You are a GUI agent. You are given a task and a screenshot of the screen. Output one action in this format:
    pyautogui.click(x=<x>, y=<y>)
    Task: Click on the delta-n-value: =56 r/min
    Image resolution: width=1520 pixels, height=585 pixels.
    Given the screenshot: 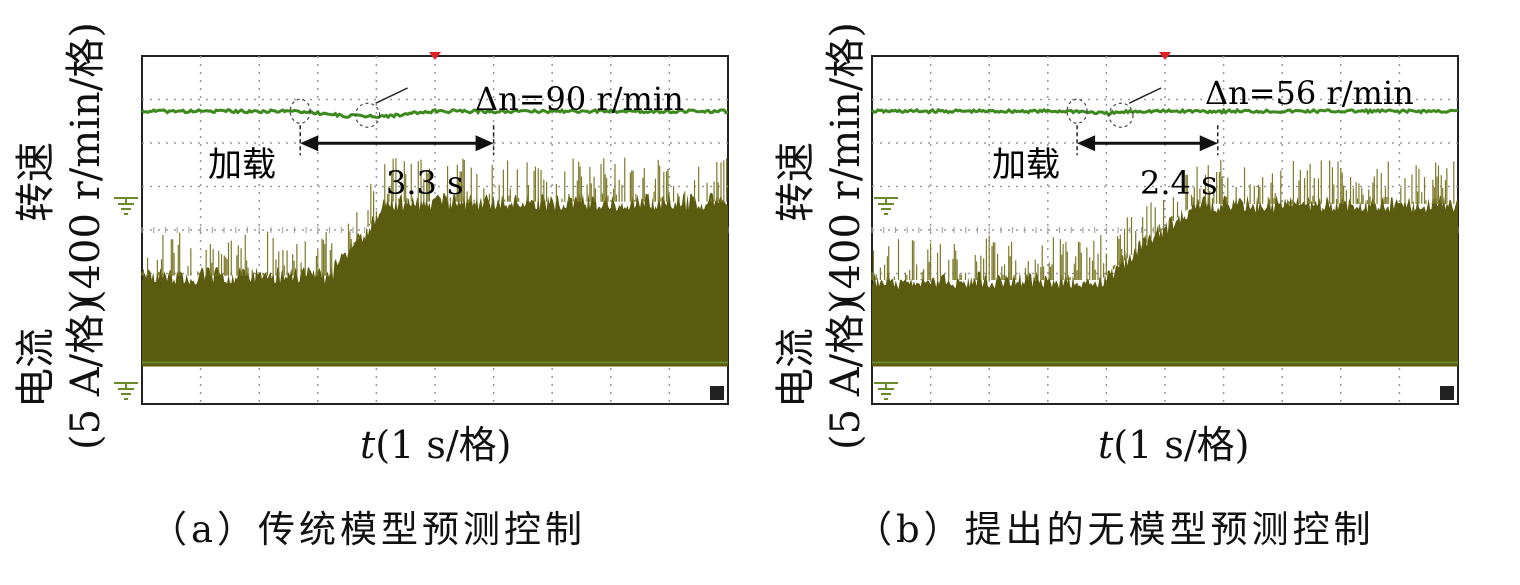 What is the action you would take?
    pyautogui.click(x=1331, y=93)
    